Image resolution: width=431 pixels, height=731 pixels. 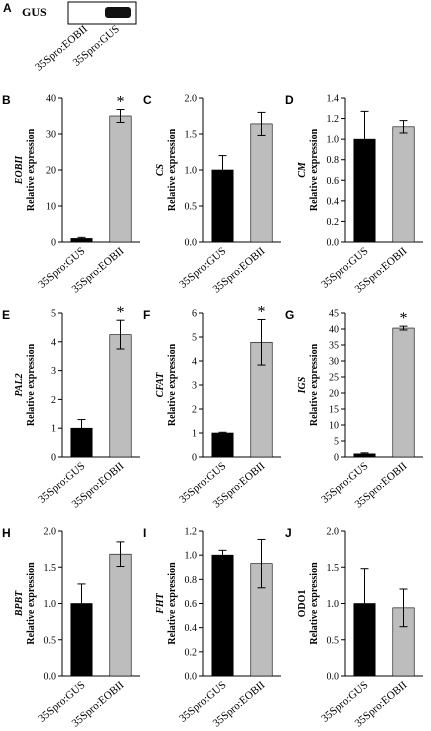 What do you see at coordinates (160, 385) in the screenshot?
I see `y-axis-gene: CFAT` at bounding box center [160, 385].